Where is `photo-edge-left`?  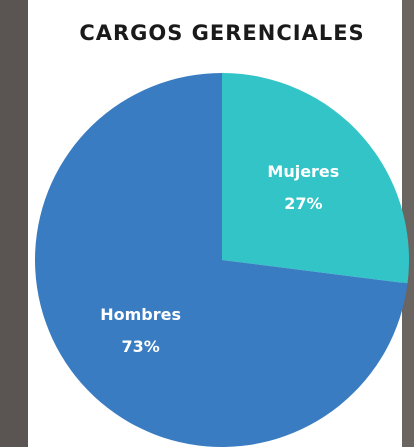
photo-edge-left is located at coordinates (14, 223).